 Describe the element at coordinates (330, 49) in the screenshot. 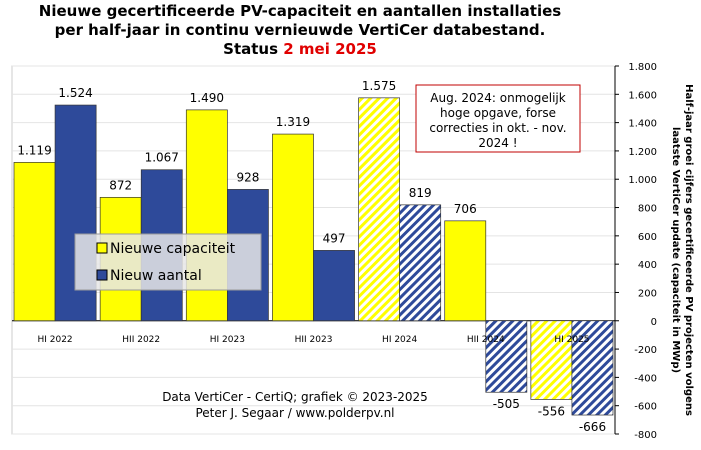

I see `status-date: 2 mei 2025` at that location.